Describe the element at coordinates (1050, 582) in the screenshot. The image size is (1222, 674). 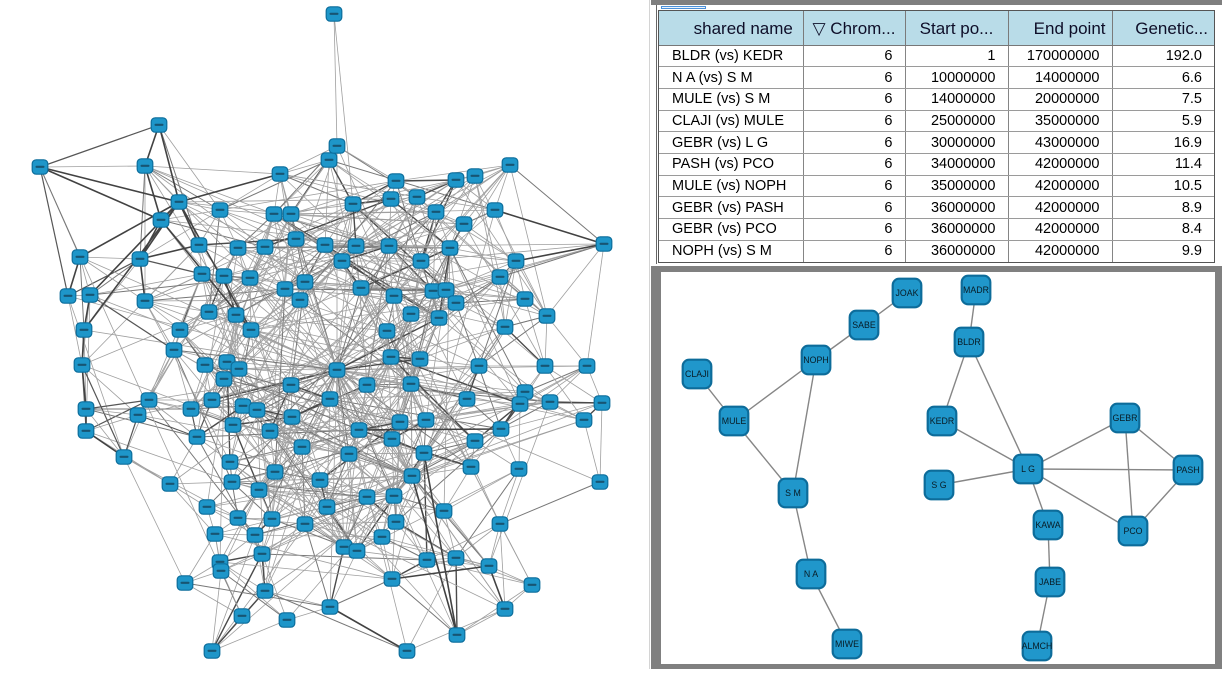
I see `svg-text: JABE` at that location.